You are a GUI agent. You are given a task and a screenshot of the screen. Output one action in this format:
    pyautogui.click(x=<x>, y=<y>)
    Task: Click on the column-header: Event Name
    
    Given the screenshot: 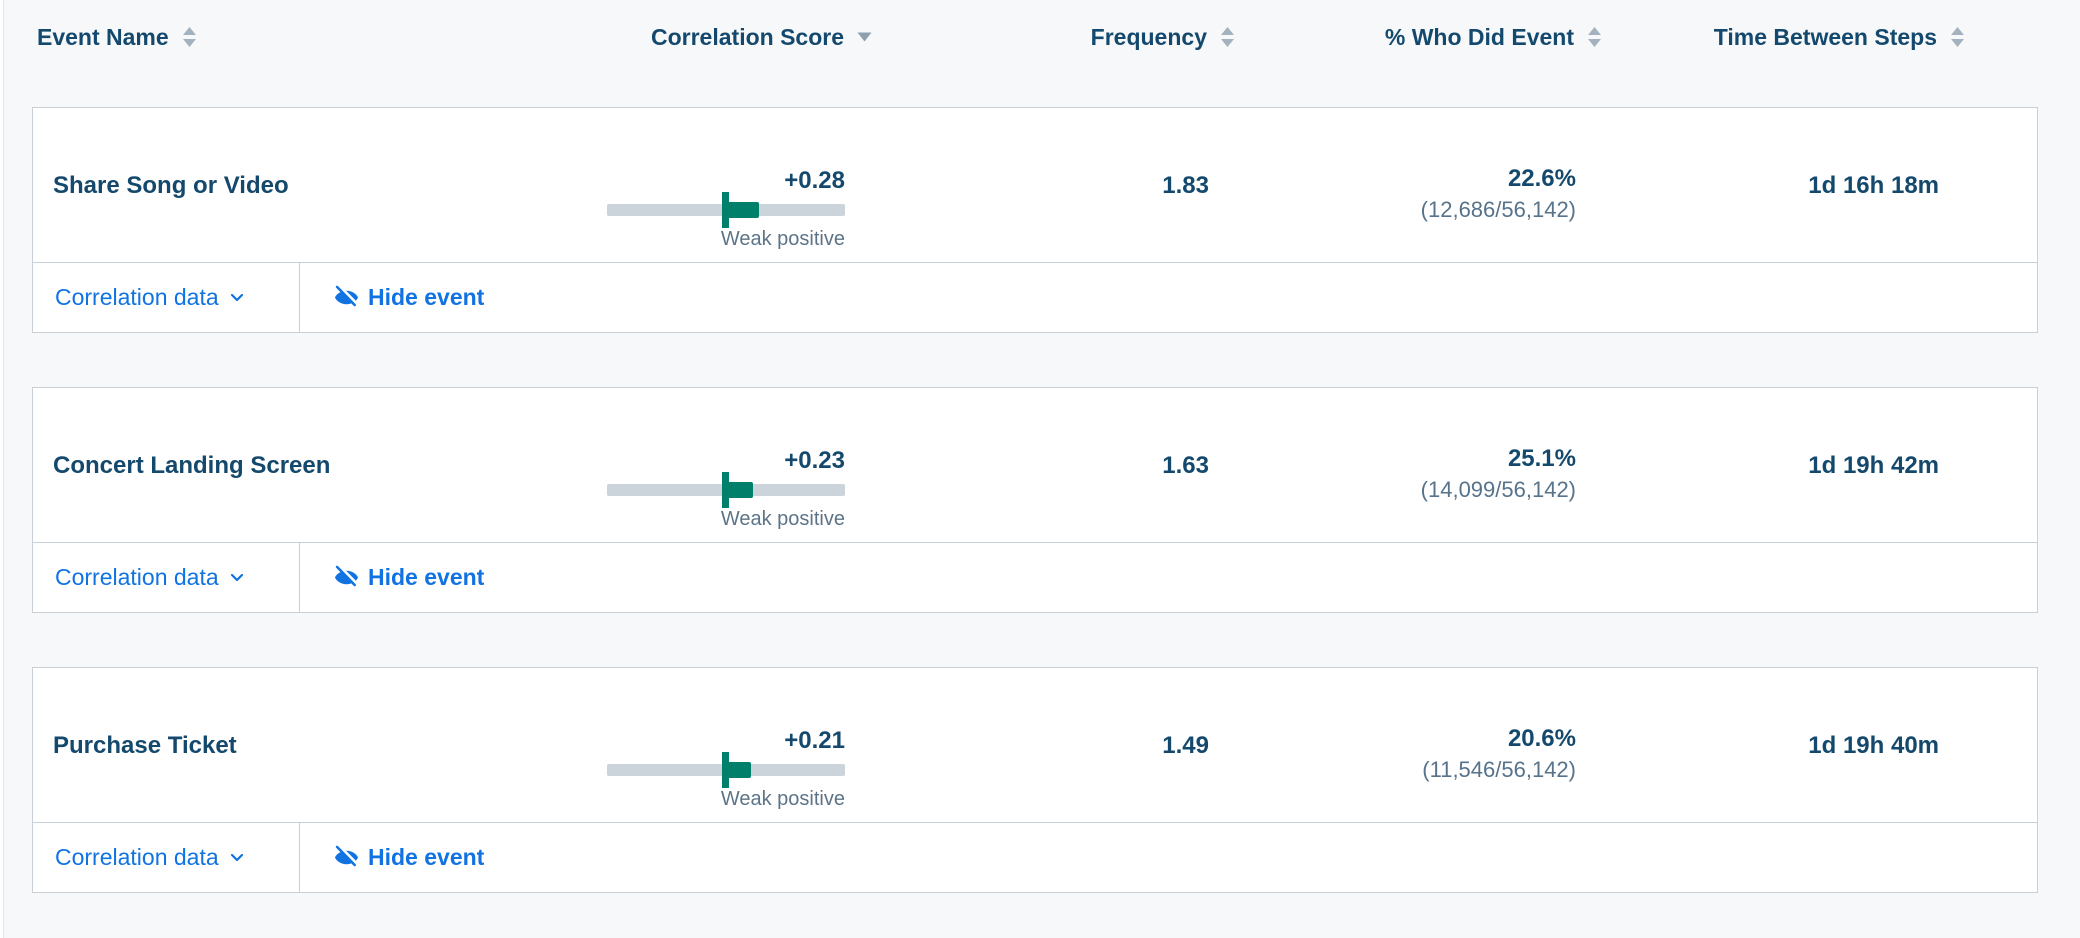 What is the action you would take?
    pyautogui.click(x=117, y=37)
    